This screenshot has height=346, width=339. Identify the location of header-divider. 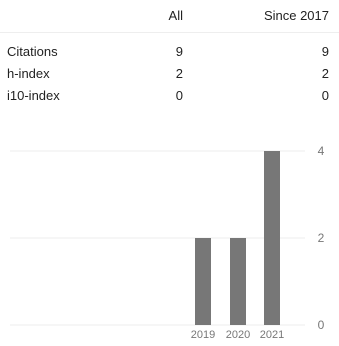
(169, 32).